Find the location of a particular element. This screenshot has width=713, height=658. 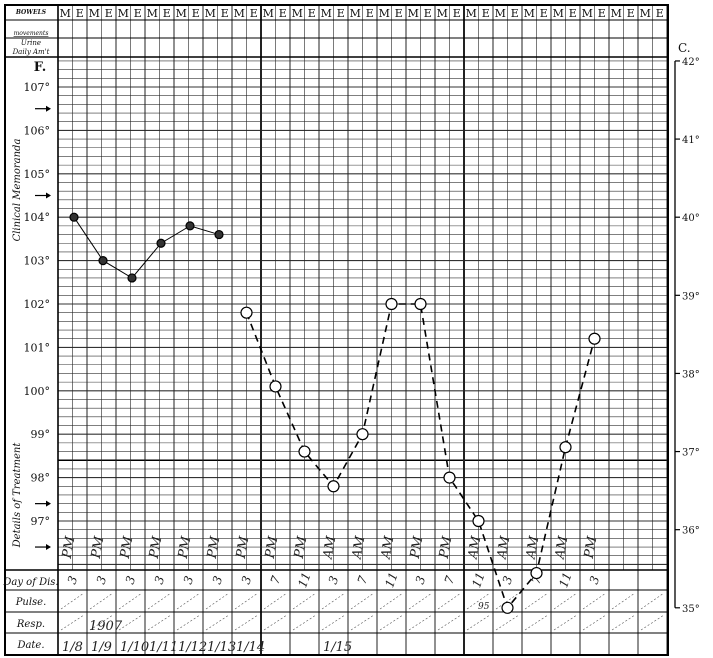

date-value: 1/8 is located at coordinates (72, 647).